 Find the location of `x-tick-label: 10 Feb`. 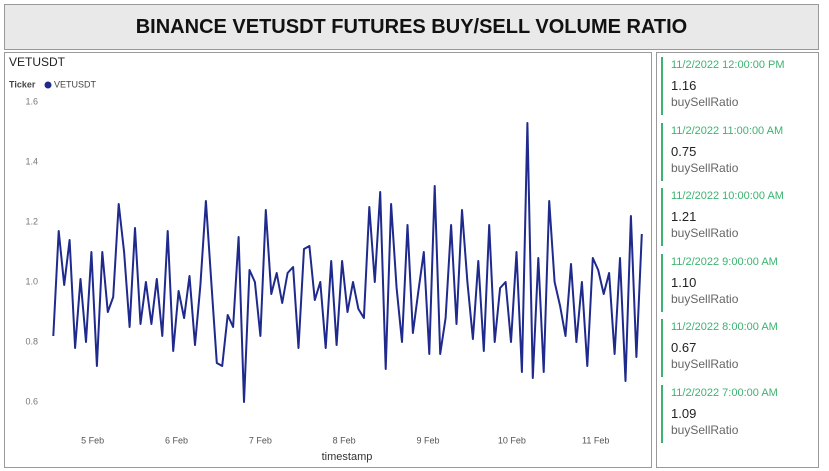

x-tick-label: 10 Feb is located at coordinates (512, 440).